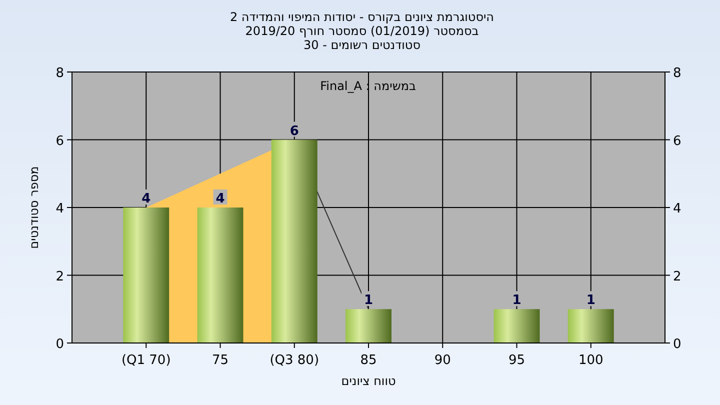 The height and width of the screenshot is (405, 720). Describe the element at coordinates (362, 17) in the screenshot. I see `chart-title: היסטוגרמת ציונים בקורס - יסודות המיפוי והמדידה 2` at that location.